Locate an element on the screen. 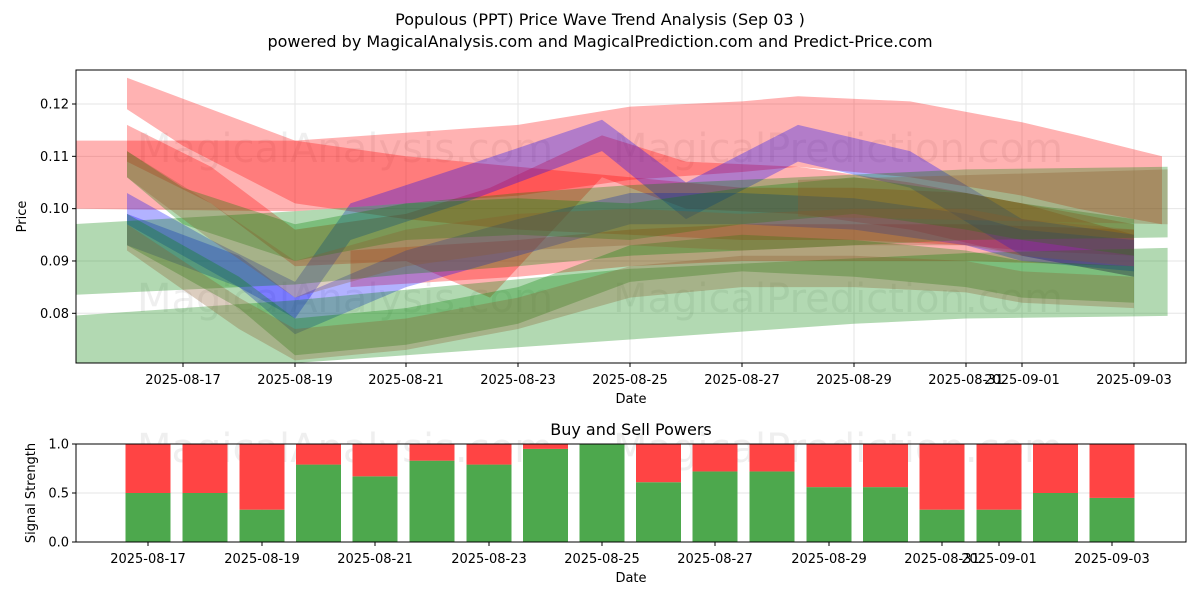 The height and width of the screenshot is (600, 1200). signal-x-axis-label: Date is located at coordinates (630, 578).